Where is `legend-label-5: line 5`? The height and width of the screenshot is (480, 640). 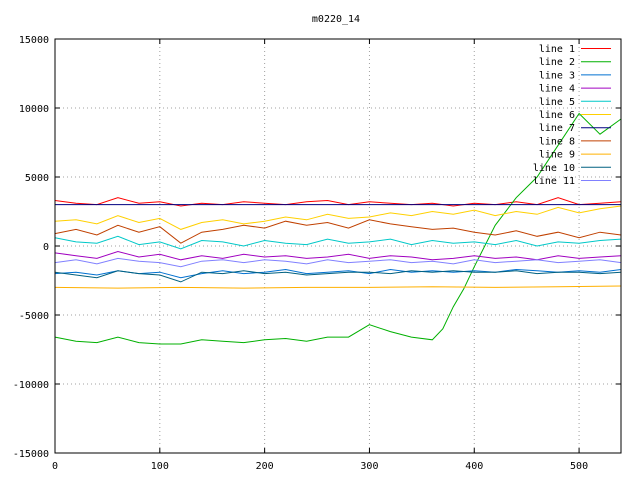
legend-label-5: line 5 is located at coordinates (557, 102).